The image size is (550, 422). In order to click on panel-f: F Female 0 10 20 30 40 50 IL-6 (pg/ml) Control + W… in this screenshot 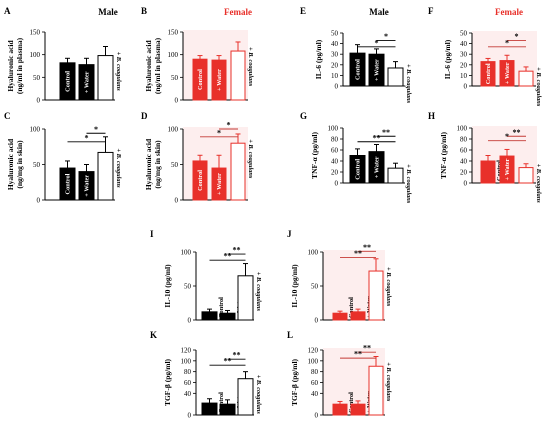, I will do `click(485, 56)`.